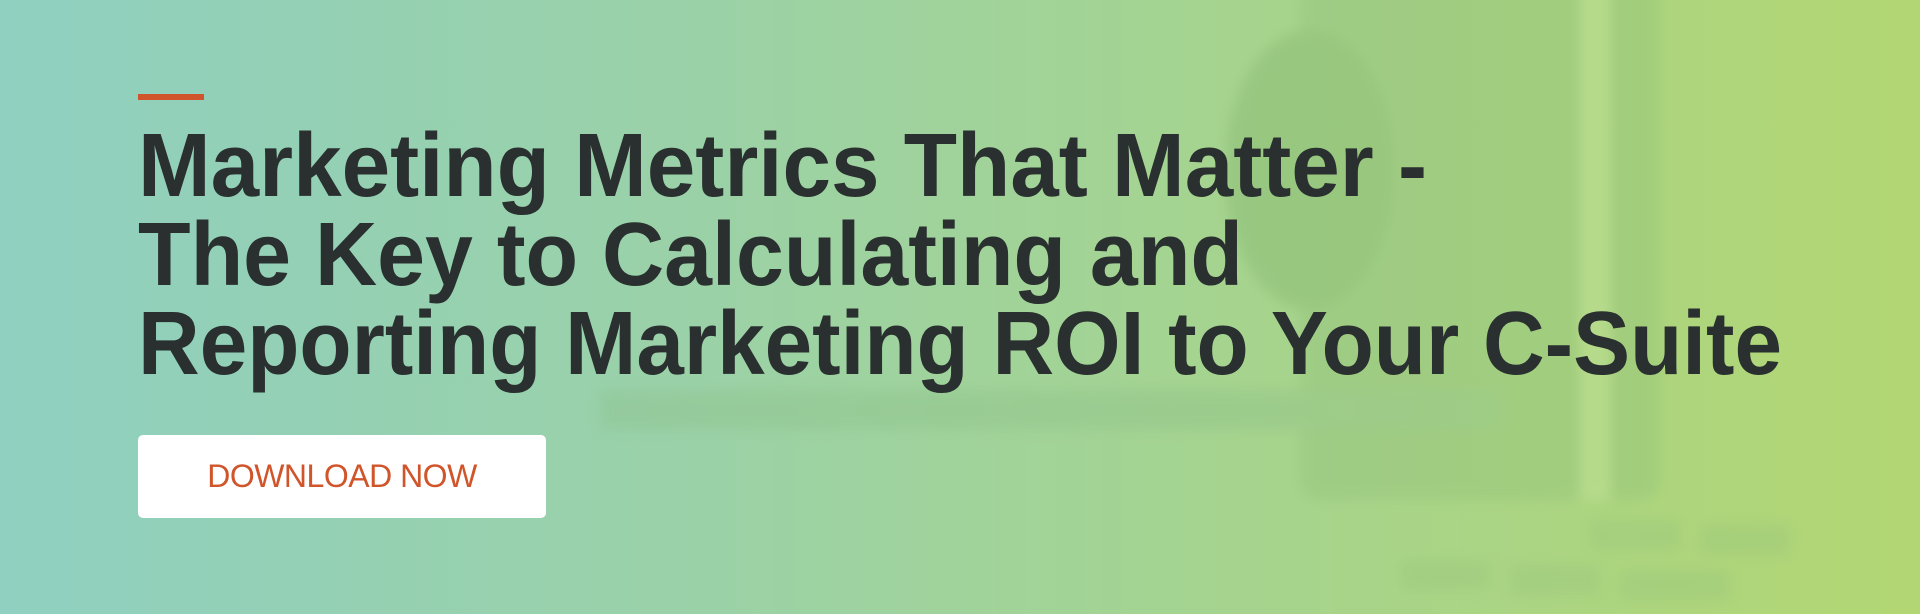 This screenshot has width=1920, height=614. What do you see at coordinates (960, 344) in the screenshot?
I see `title-line-3: Reporting Marketing ROI to Your C-Suite` at bounding box center [960, 344].